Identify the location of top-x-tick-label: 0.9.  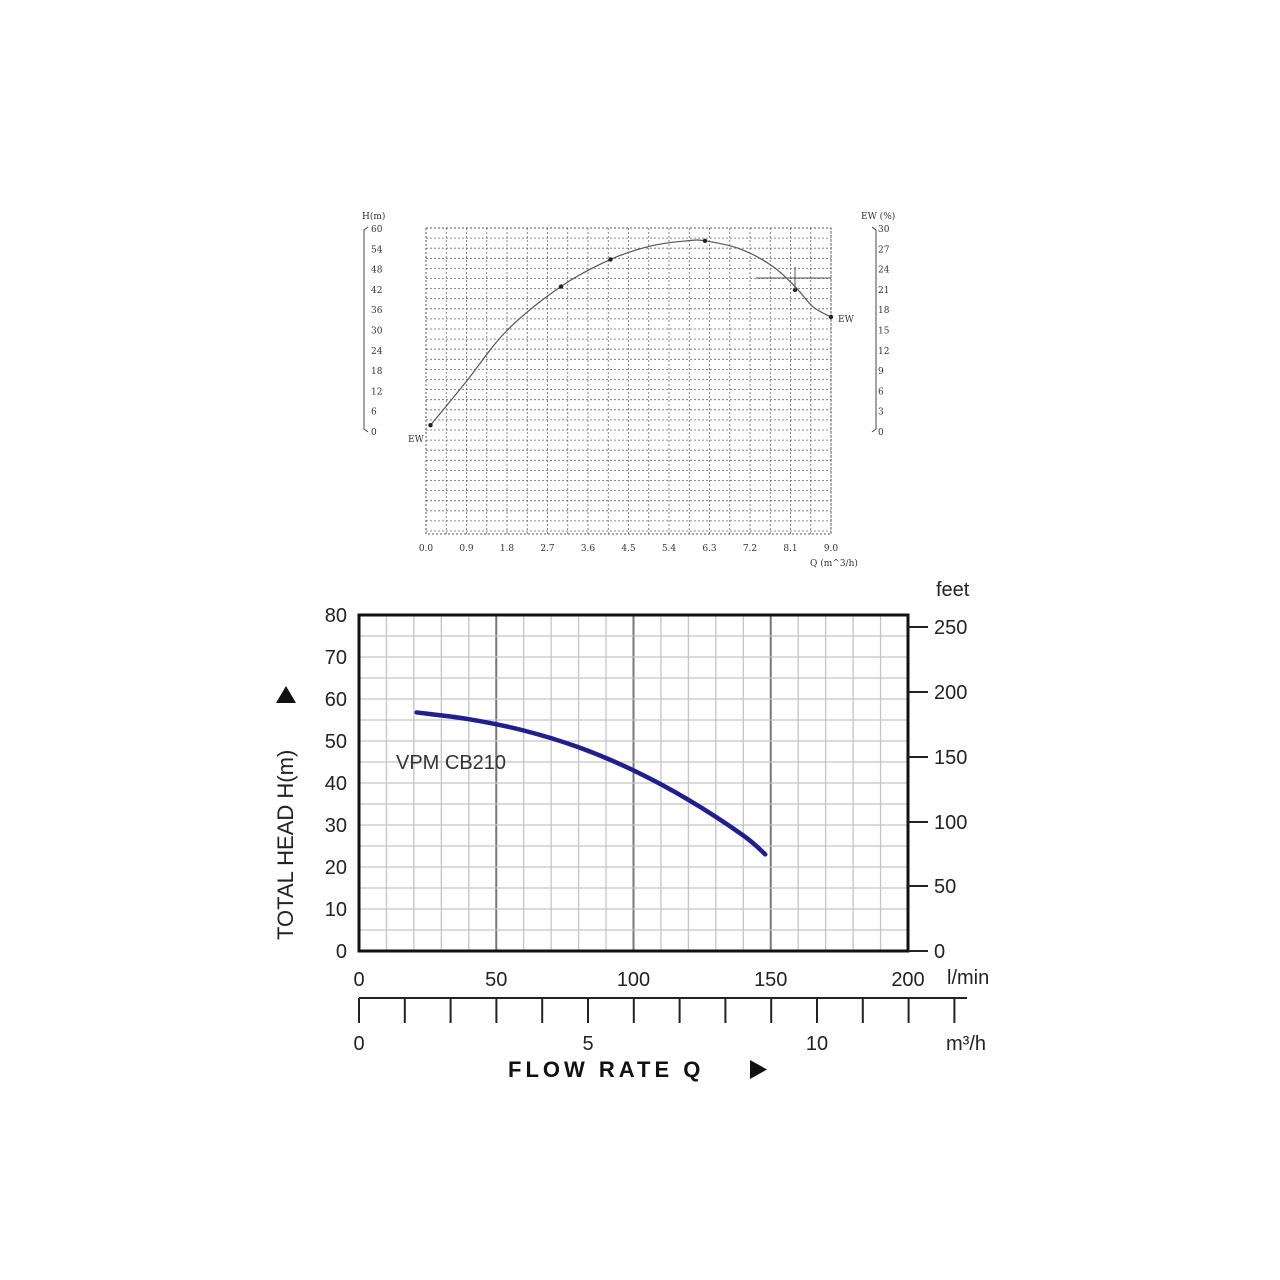
(466, 549).